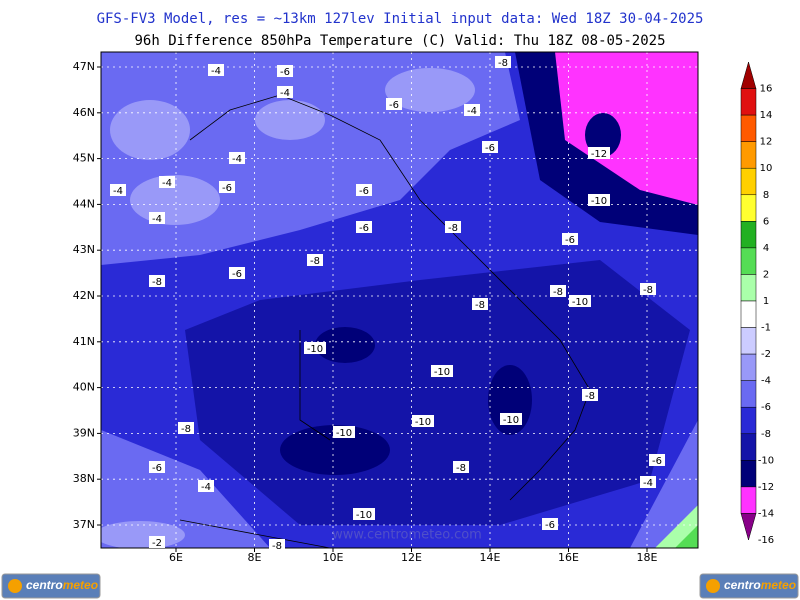 This screenshot has width=800, height=600. Describe the element at coordinates (407, 535) in the screenshot. I see `watermark: www.centrometeo.com` at that location.